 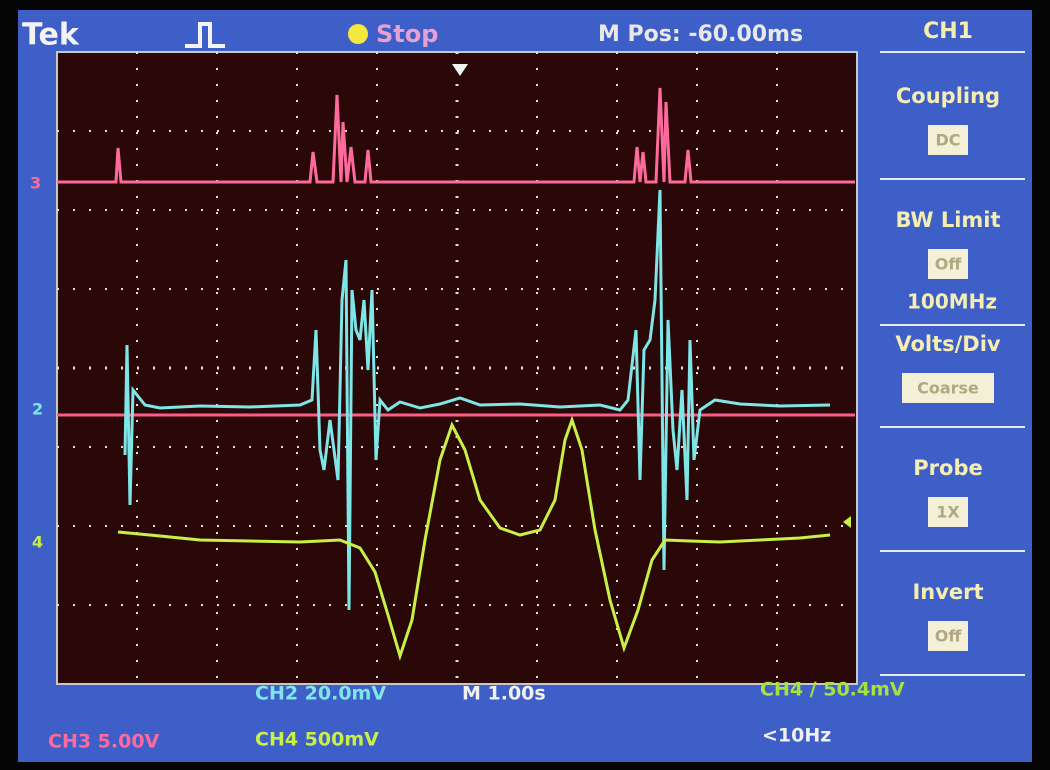 What do you see at coordinates (948, 96) in the screenshot?
I see `menu-label: Coupling` at bounding box center [948, 96].